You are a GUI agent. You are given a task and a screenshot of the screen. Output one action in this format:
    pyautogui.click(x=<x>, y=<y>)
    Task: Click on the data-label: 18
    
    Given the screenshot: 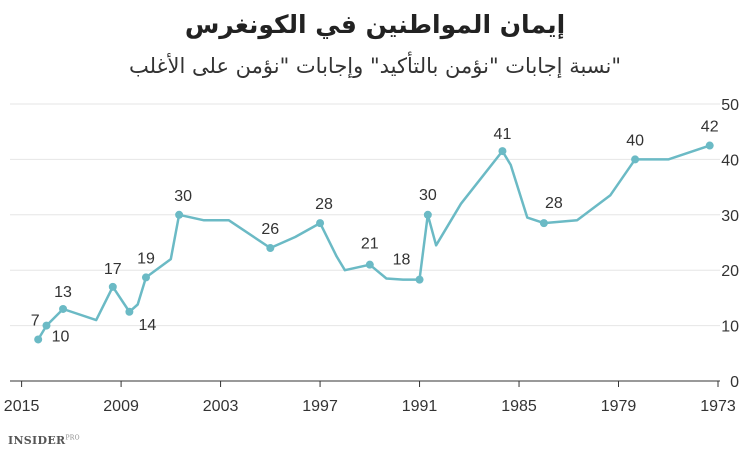 What is the action you would take?
    pyautogui.click(x=402, y=260)
    